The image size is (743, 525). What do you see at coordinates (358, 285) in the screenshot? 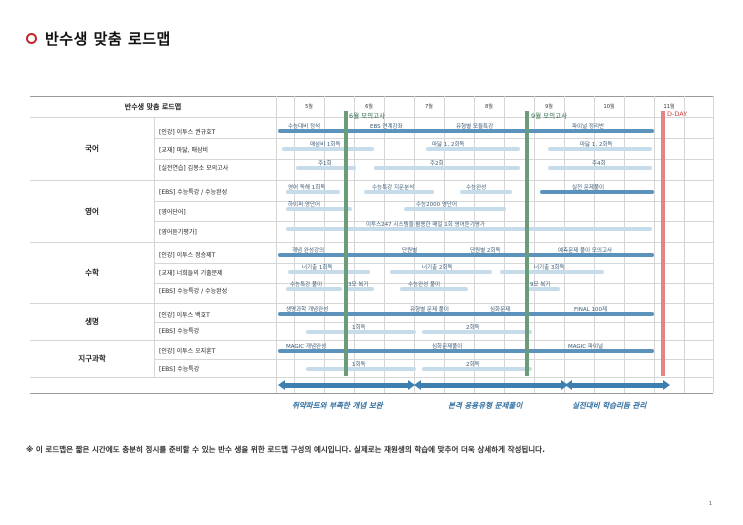
I see `bar-label: 3모 복기` at bounding box center [358, 285].